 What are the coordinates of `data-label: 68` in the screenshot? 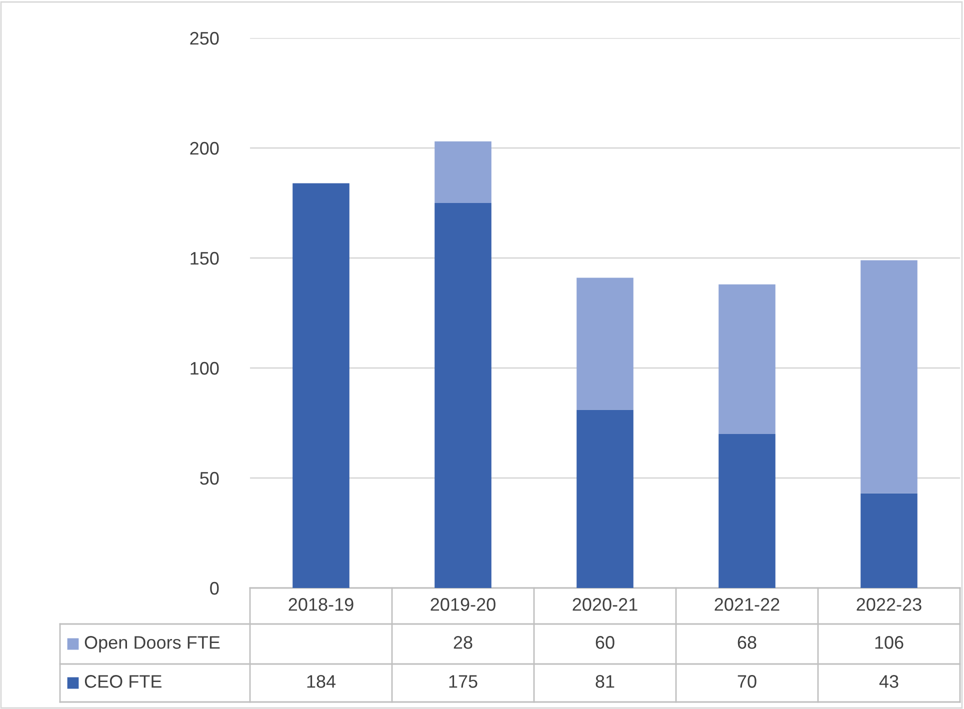 It's located at (747, 642).